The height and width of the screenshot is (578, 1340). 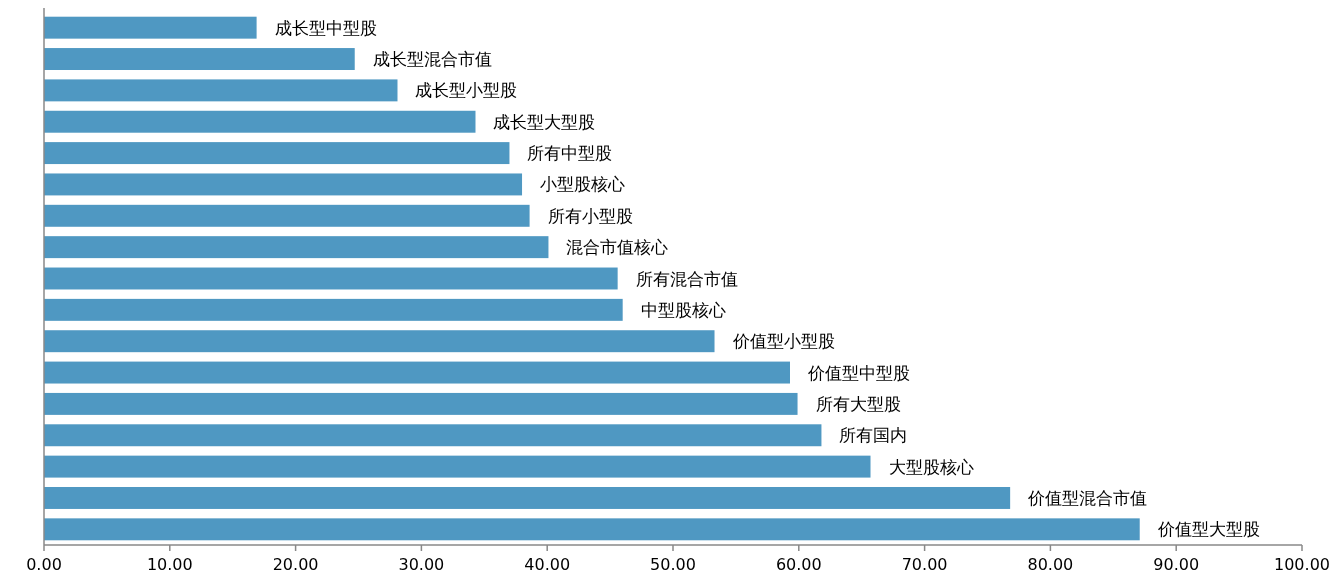 What do you see at coordinates (583, 184) in the screenshot?
I see `y-tick-label: 小型股核心` at bounding box center [583, 184].